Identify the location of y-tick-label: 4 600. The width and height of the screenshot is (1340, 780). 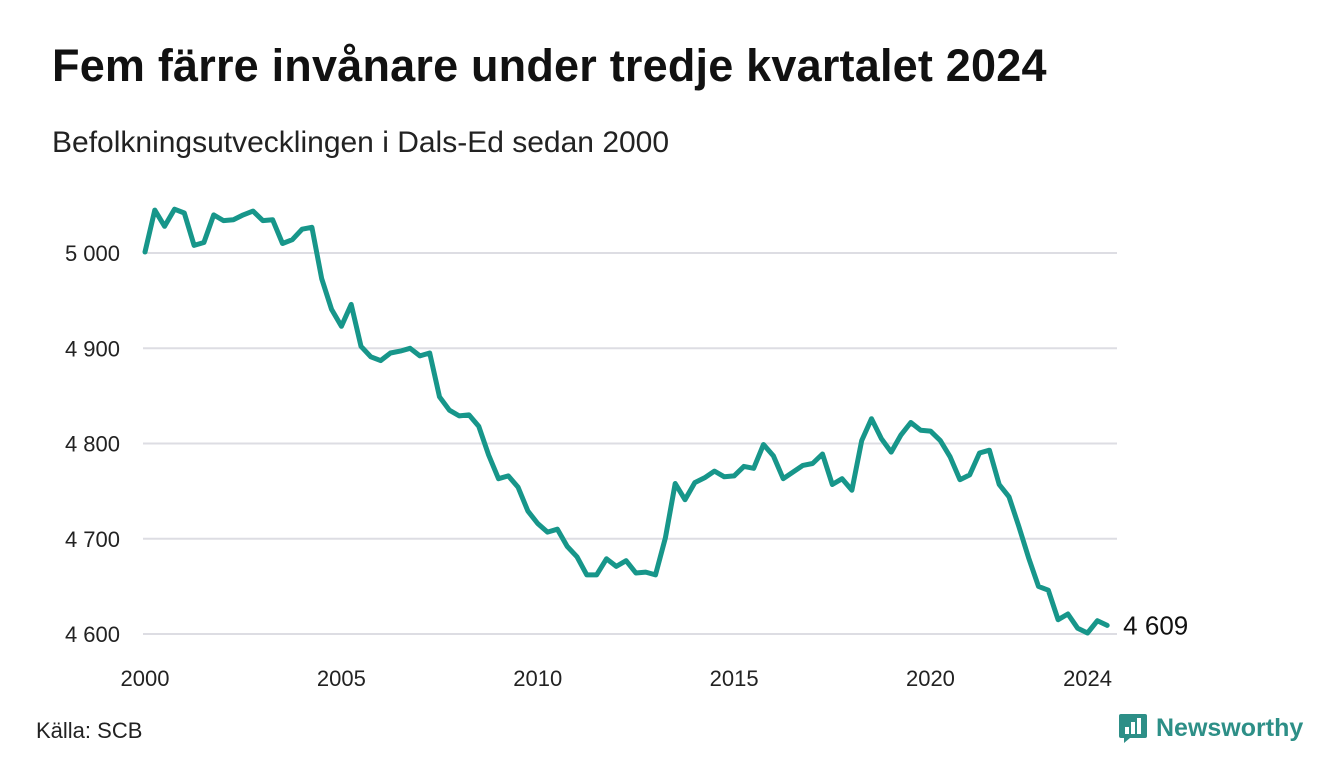
(92, 634).